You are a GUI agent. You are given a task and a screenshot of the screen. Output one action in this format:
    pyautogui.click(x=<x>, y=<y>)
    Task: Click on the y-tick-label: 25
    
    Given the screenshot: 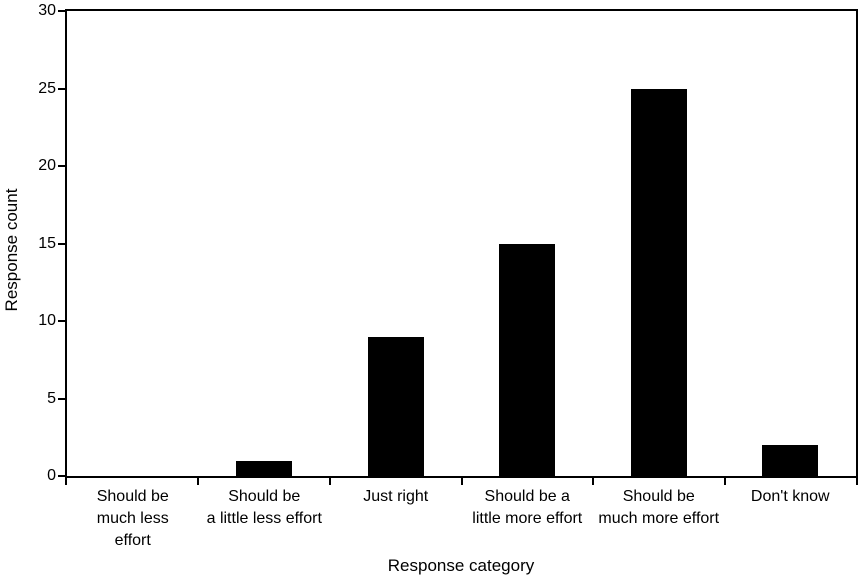 What is the action you would take?
    pyautogui.click(x=47, y=88)
    